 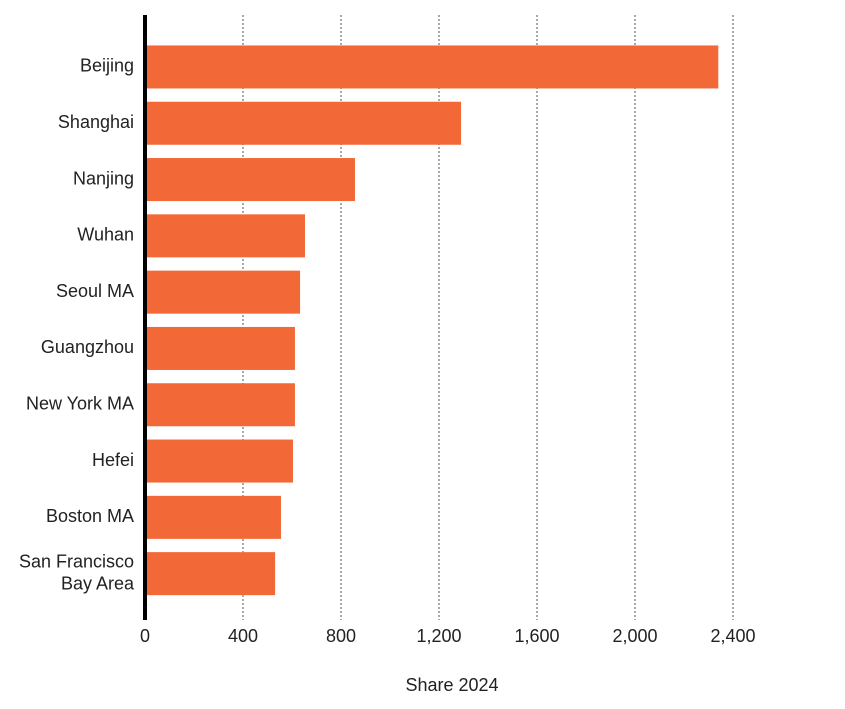 I want to click on x-tick-label: 0, so click(x=145, y=636).